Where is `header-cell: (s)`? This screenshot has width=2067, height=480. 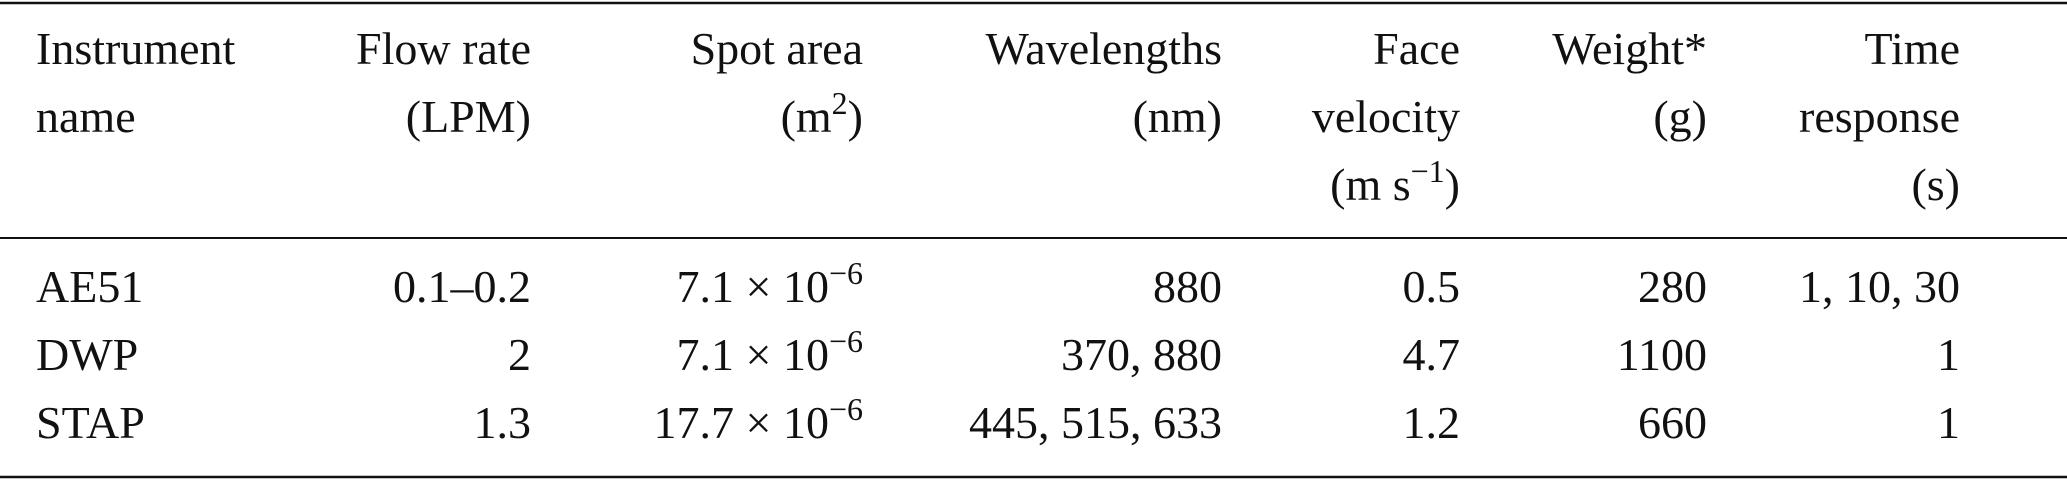
header-cell: (s) is located at coordinates (1935, 184).